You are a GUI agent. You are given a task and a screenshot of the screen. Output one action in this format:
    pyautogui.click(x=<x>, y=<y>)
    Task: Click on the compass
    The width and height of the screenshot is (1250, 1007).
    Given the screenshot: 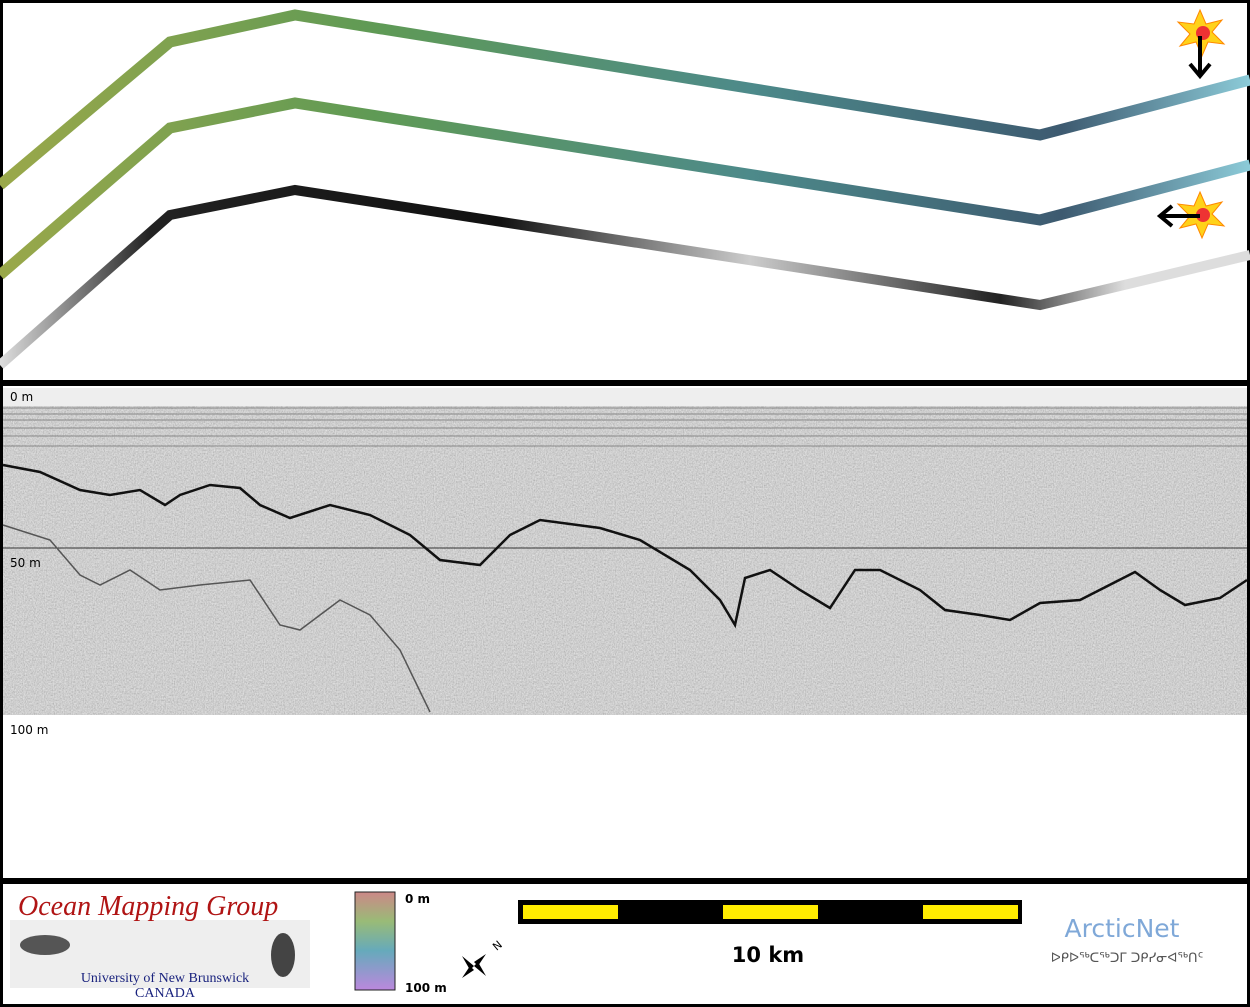 What is the action you would take?
    pyautogui.click(x=474, y=966)
    